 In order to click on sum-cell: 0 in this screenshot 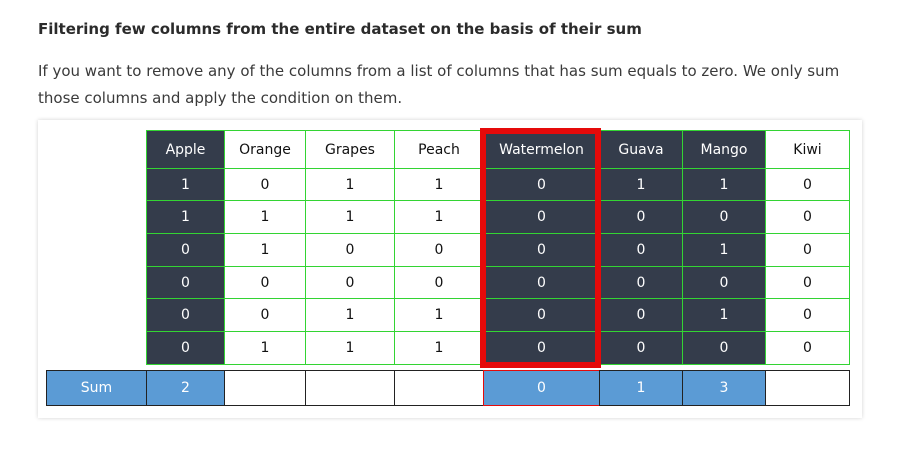, I will do `click(541, 388)`.